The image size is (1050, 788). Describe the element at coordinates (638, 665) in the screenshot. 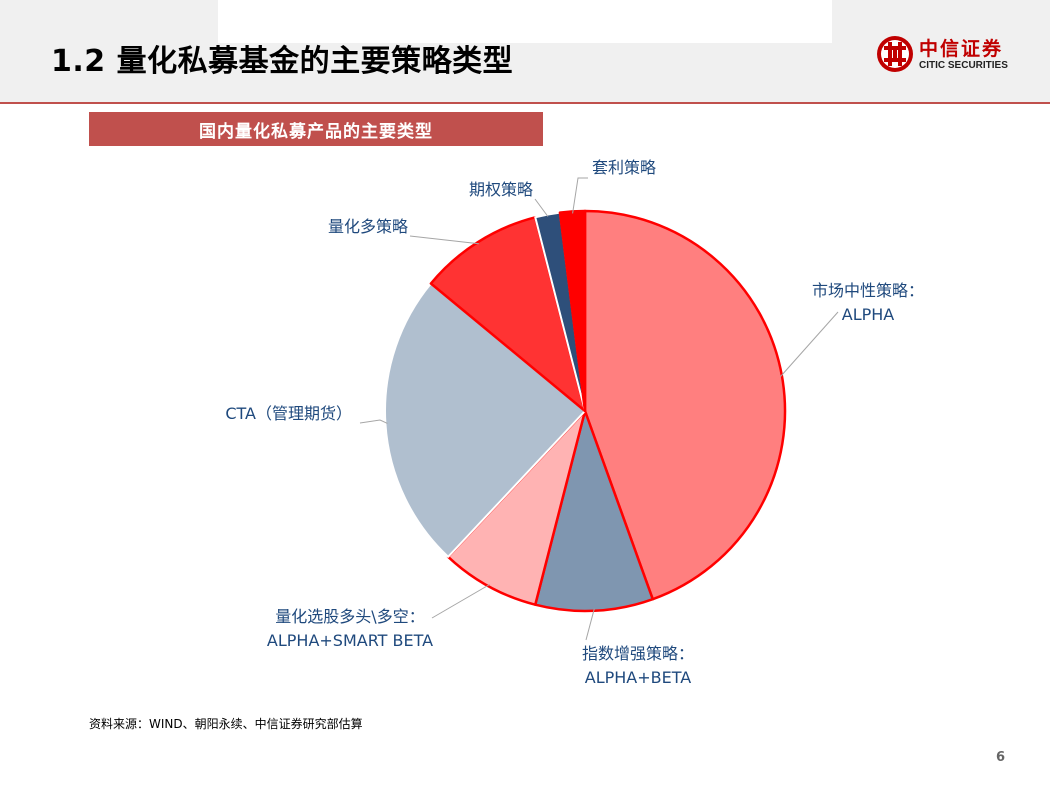

I see `slice-label-2: 指数增强策略： ALPHA+BETA` at that location.